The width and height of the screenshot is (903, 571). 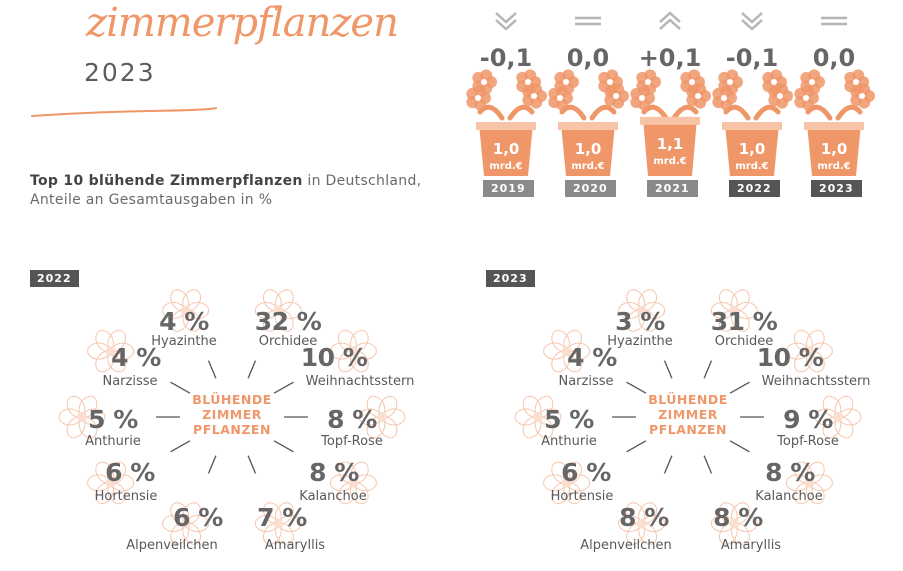 What do you see at coordinates (754, 188) in the screenshot?
I see `year-box-2022: 2022` at bounding box center [754, 188].